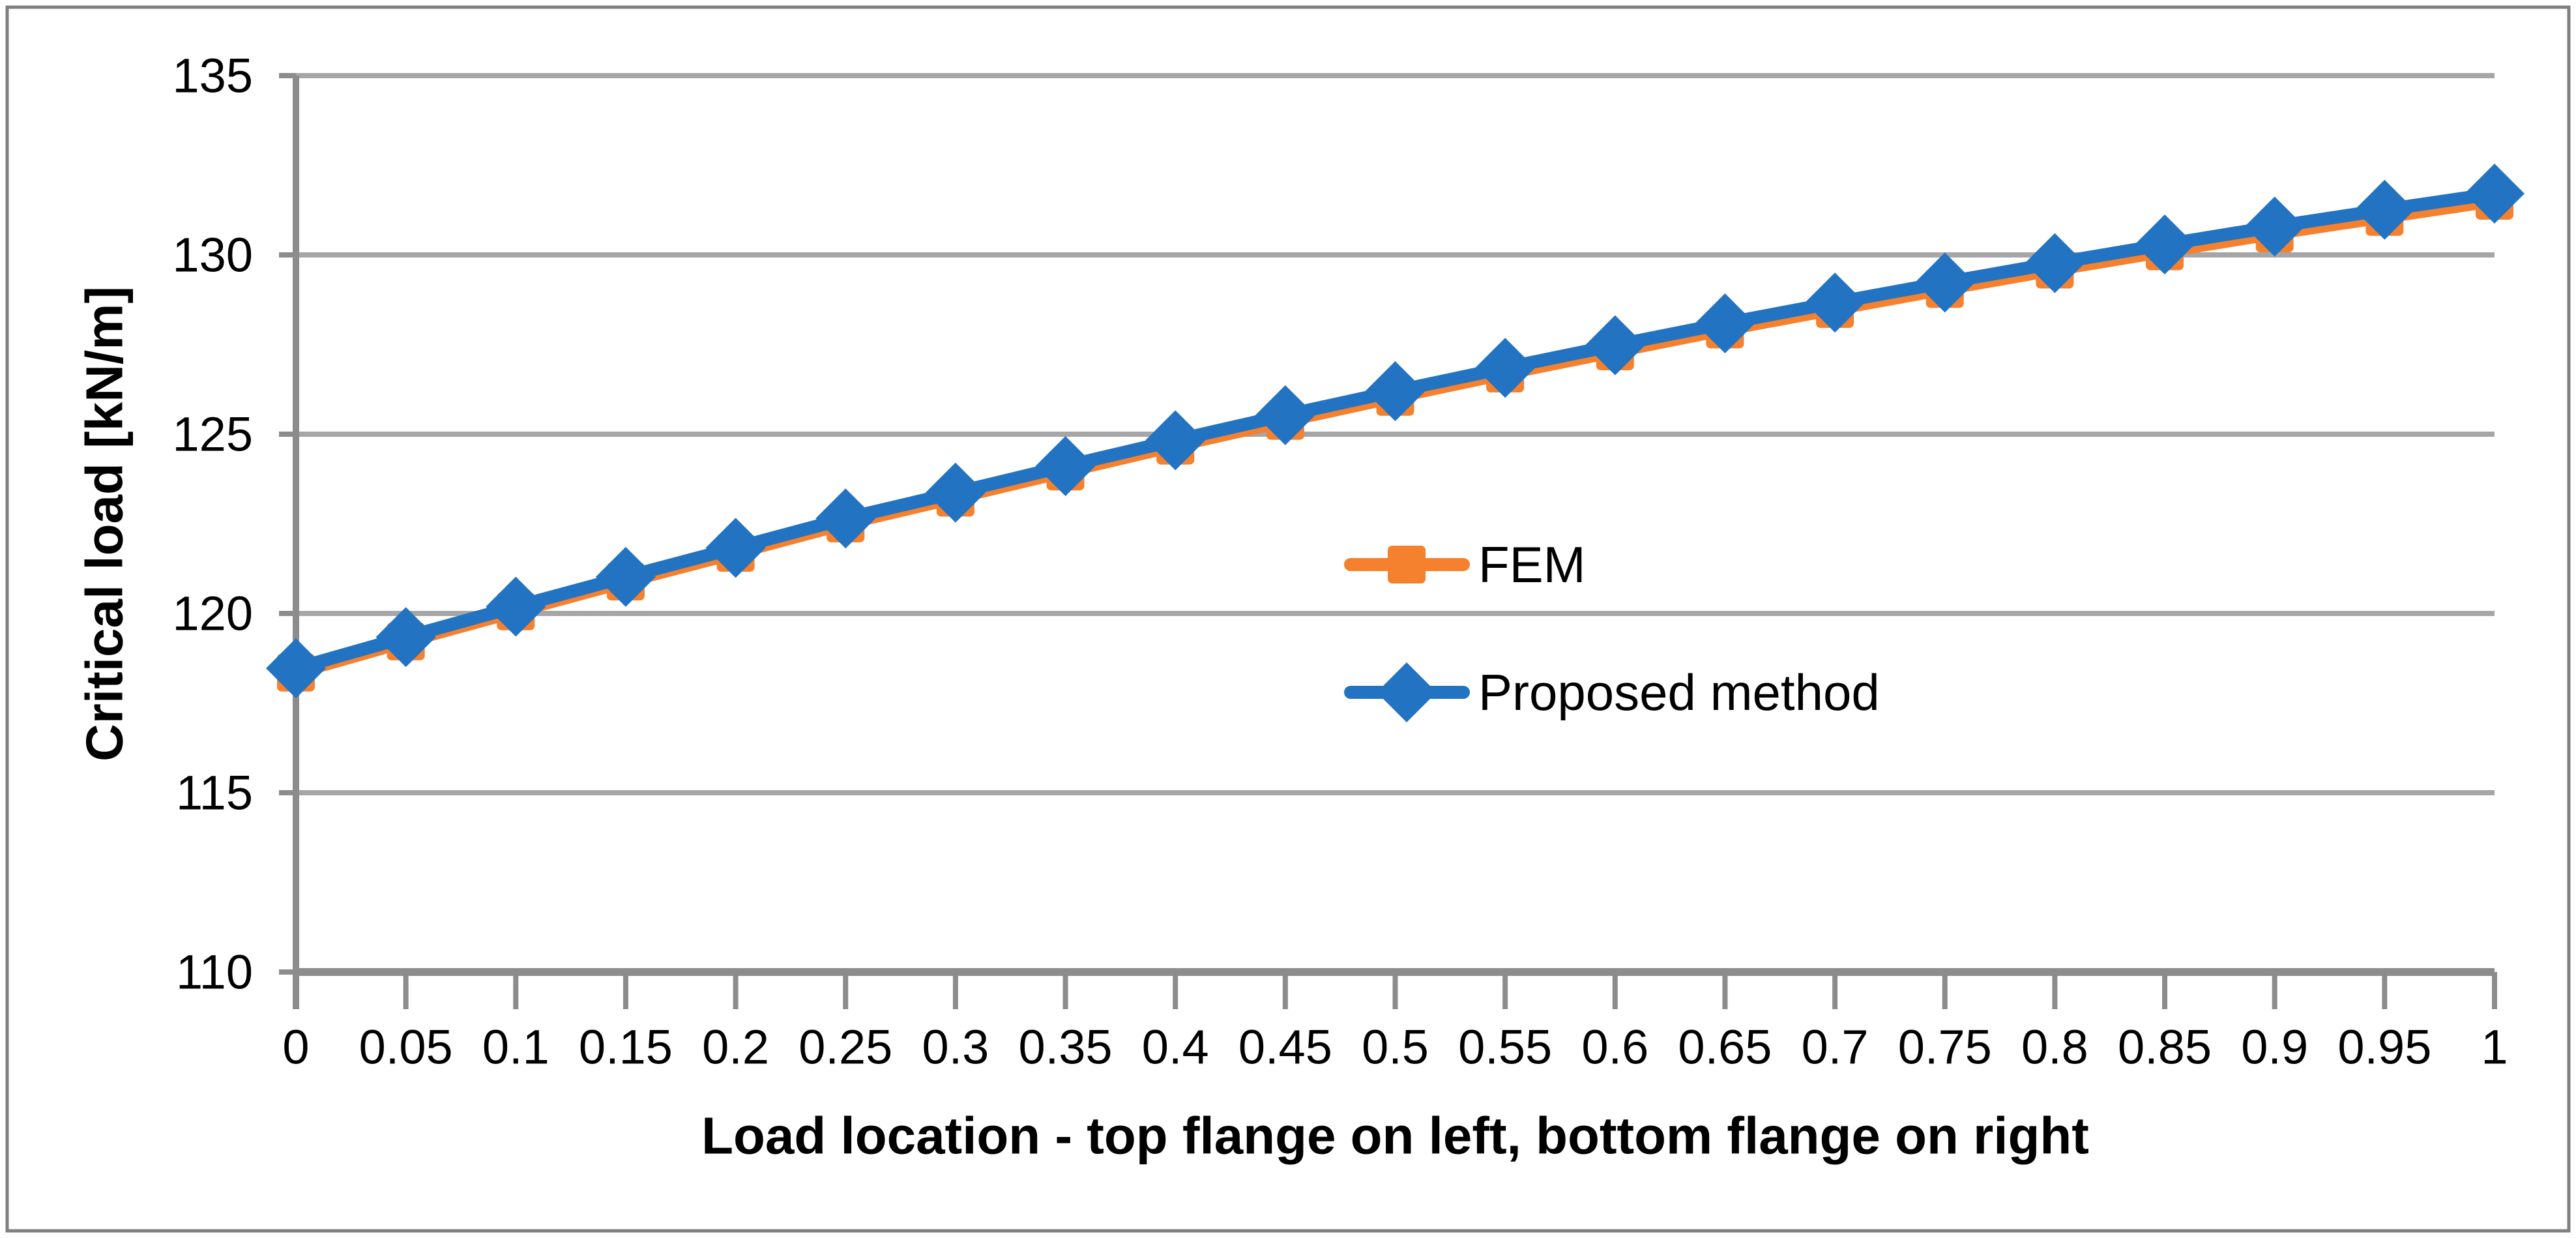  What do you see at coordinates (1407, 692) in the screenshot?
I see `legend-diamond-marker-icon` at bounding box center [1407, 692].